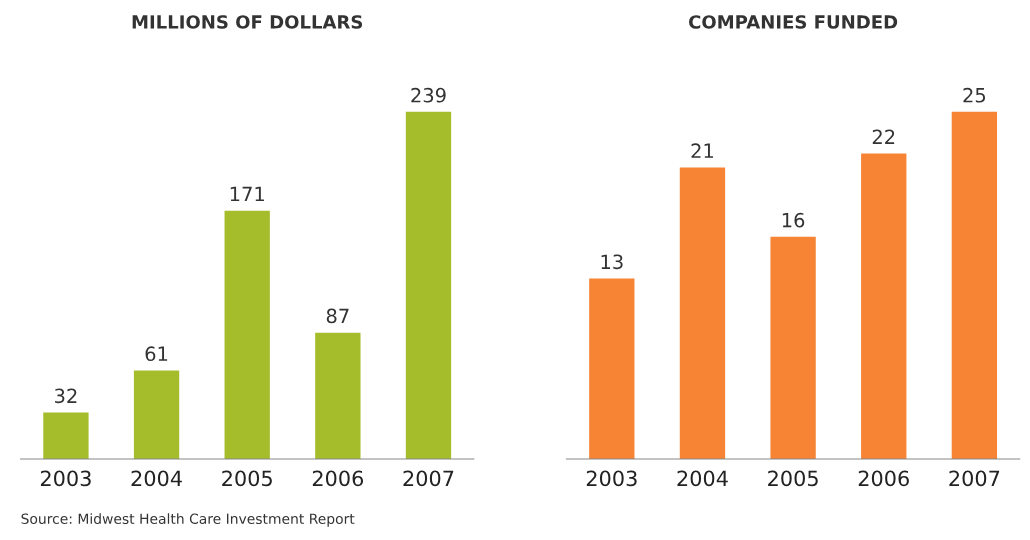 The height and width of the screenshot is (540, 1030). I want to click on data-label: 21, so click(702, 150).